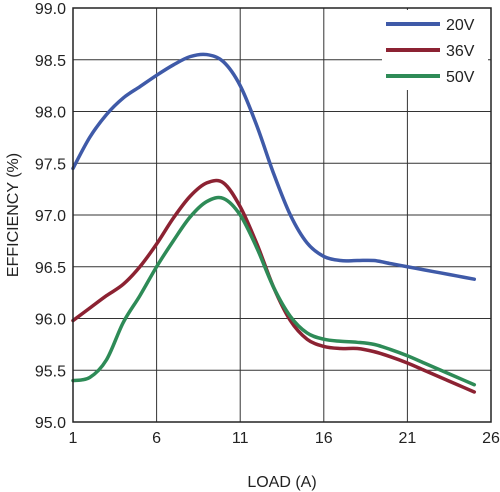  I want to click on legend: 20V 36V 50V, so click(435, 50).